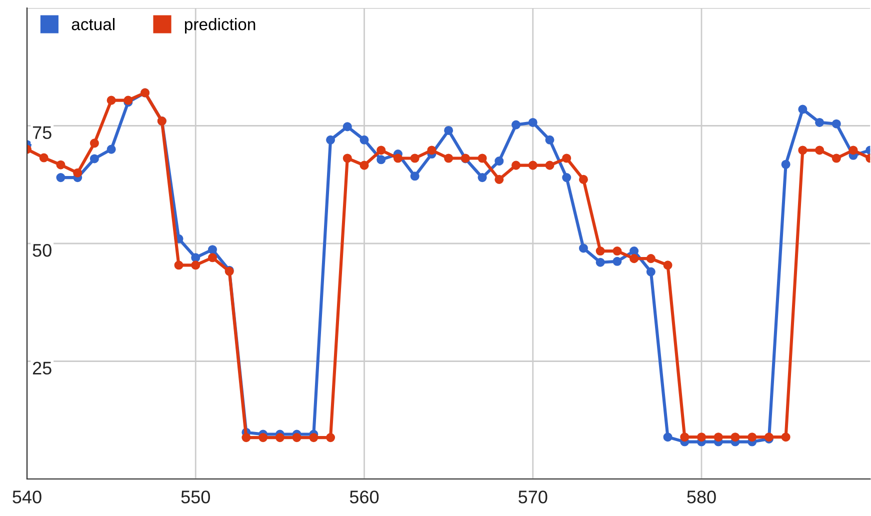 The image size is (871, 516). I want to click on x-tick-label: 570, so click(533, 497).